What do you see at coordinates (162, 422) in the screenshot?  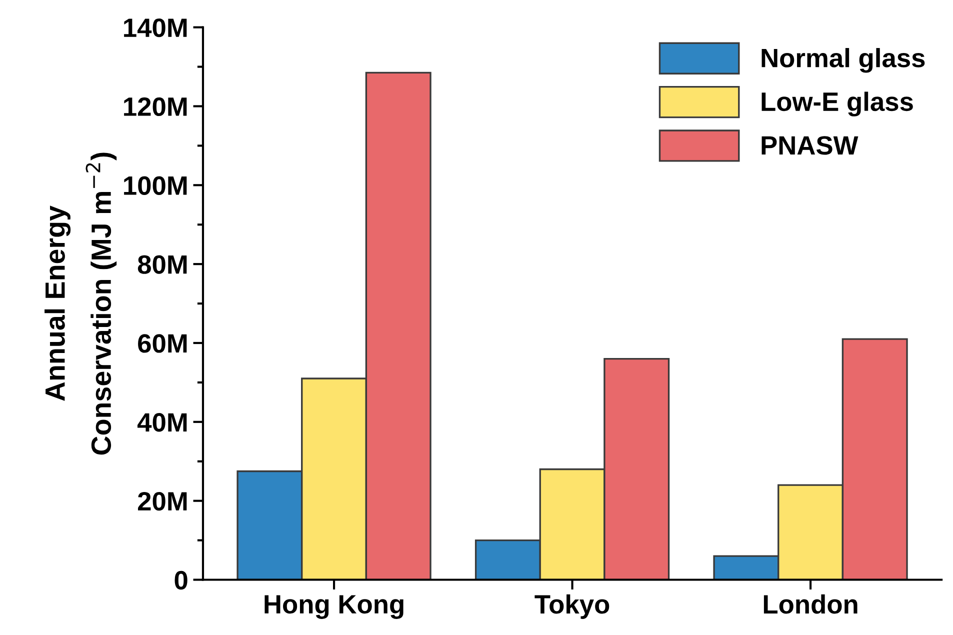 I see `y-tick-label: 40M` at bounding box center [162, 422].